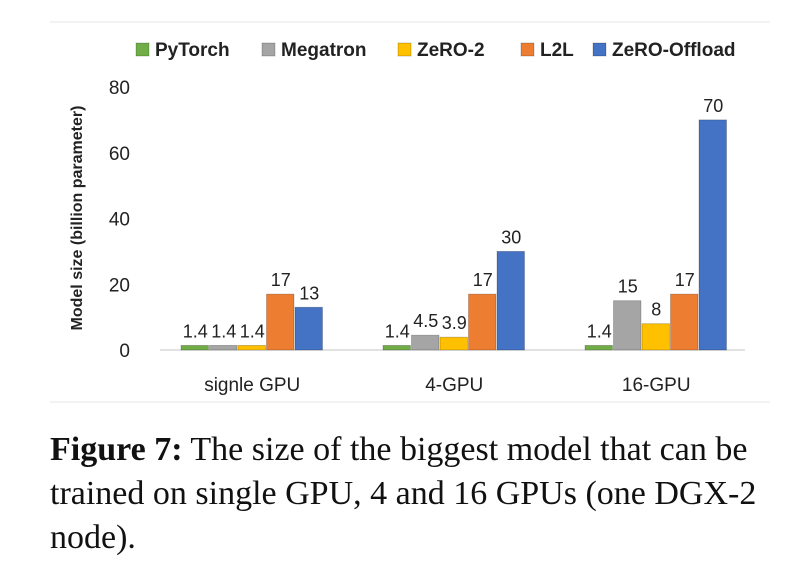 Image resolution: width=802 pixels, height=583 pixels. What do you see at coordinates (557, 50) in the screenshot?
I see `legend-label: L2L` at bounding box center [557, 50].